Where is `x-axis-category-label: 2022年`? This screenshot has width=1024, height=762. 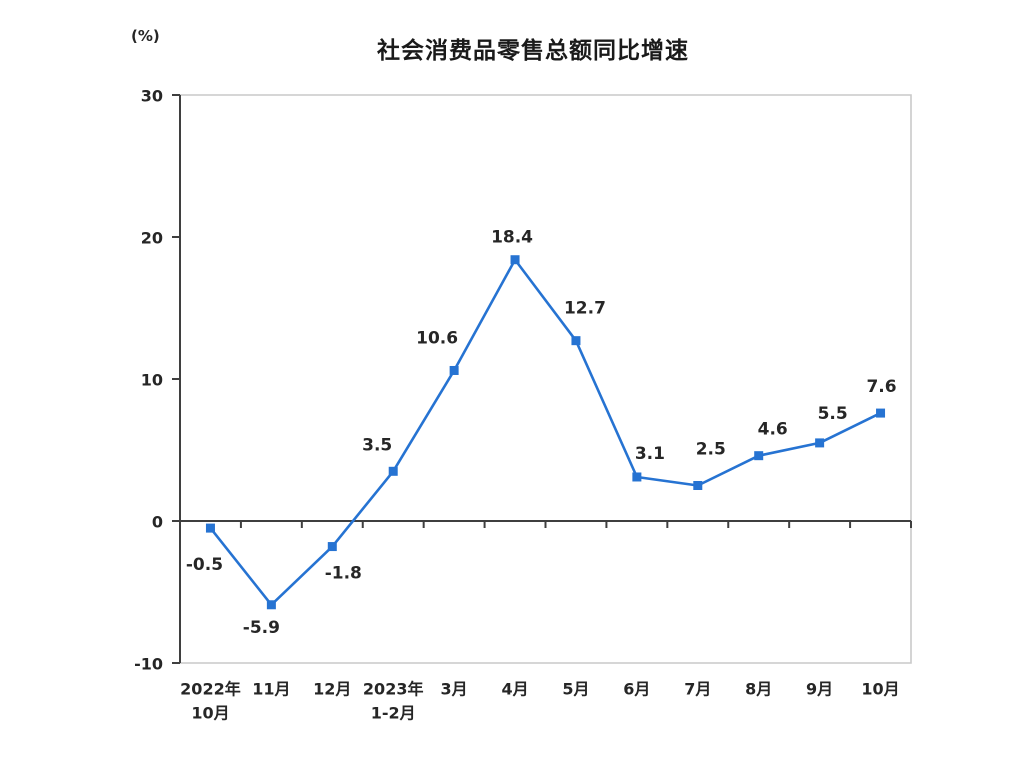
x-axis-category-label: 2022年 is located at coordinates (210, 689).